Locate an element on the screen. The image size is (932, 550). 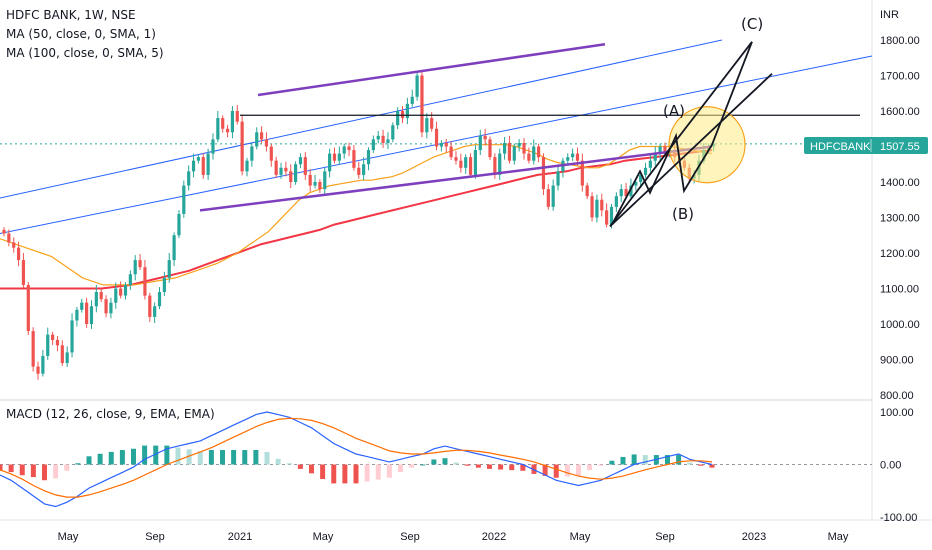
macd-line is located at coordinates (356, 459).